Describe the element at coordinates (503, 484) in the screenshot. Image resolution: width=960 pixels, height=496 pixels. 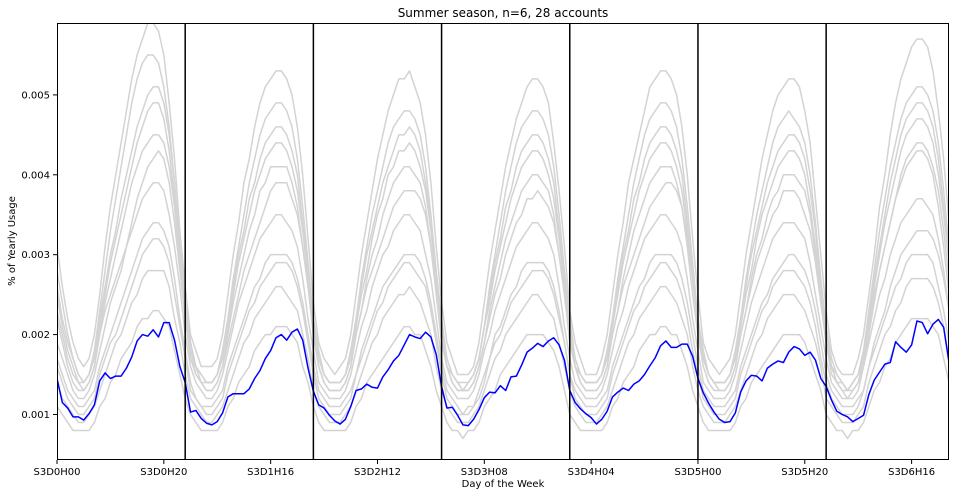
I see `x-axis-title: Day of the Week` at that location.